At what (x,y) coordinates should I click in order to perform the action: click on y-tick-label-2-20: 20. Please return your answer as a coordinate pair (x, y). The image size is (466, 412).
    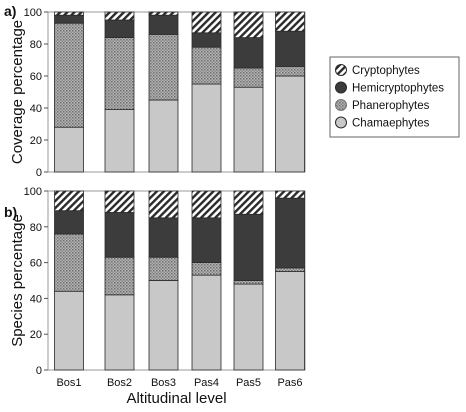
    Looking at the image, I should click on (36, 335).